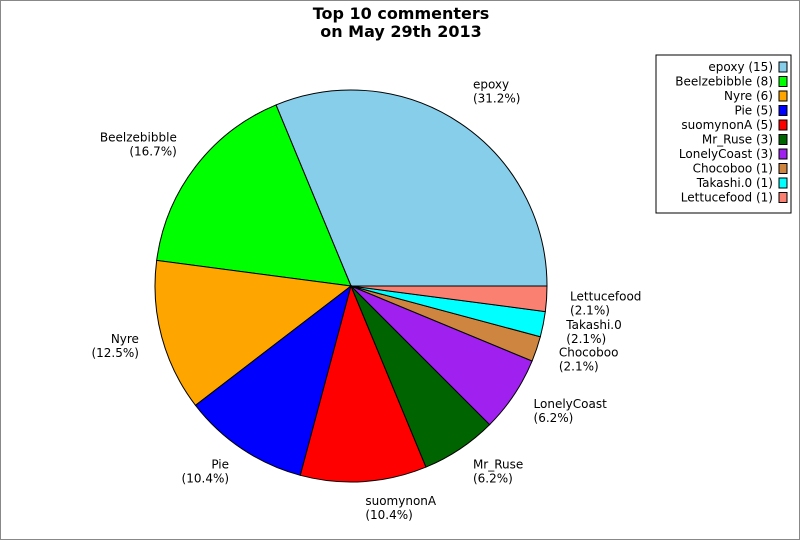 The image size is (800, 540). What do you see at coordinates (401, 13) in the screenshot?
I see `chart-title-line-1: Top 10 commenters` at bounding box center [401, 13].